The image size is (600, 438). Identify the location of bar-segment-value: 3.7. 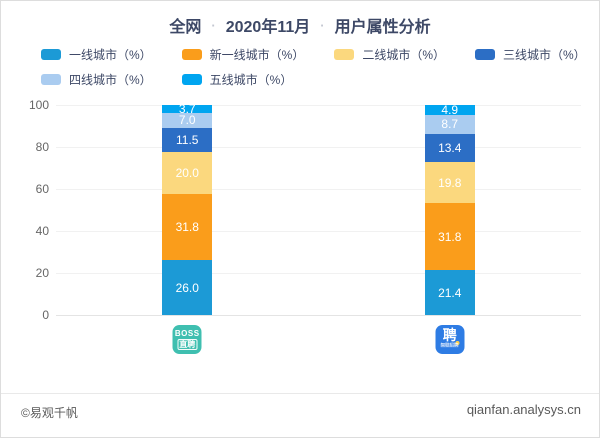
(187, 108).